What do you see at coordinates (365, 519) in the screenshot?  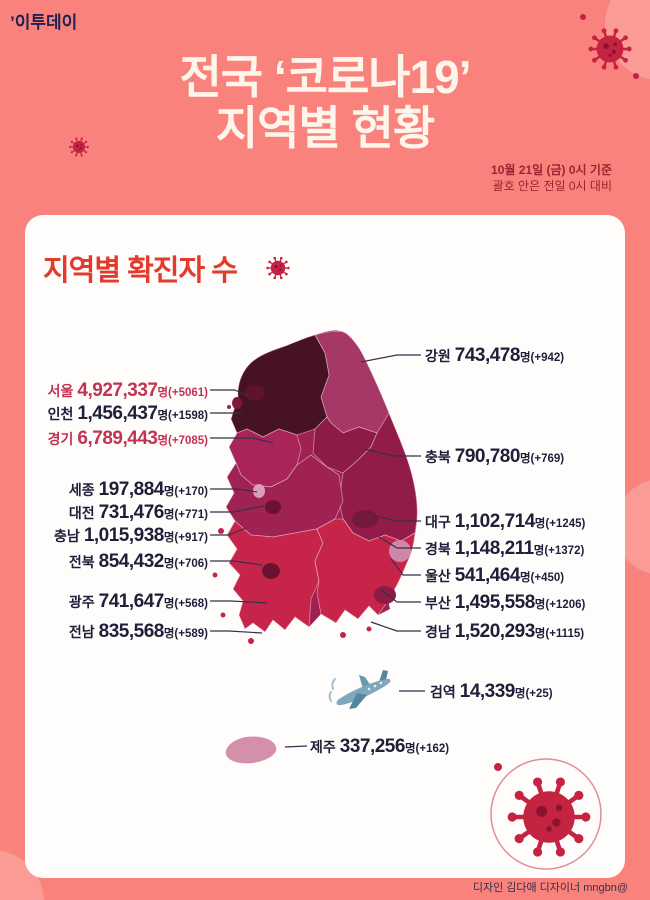 I see `city-daegu` at bounding box center [365, 519].